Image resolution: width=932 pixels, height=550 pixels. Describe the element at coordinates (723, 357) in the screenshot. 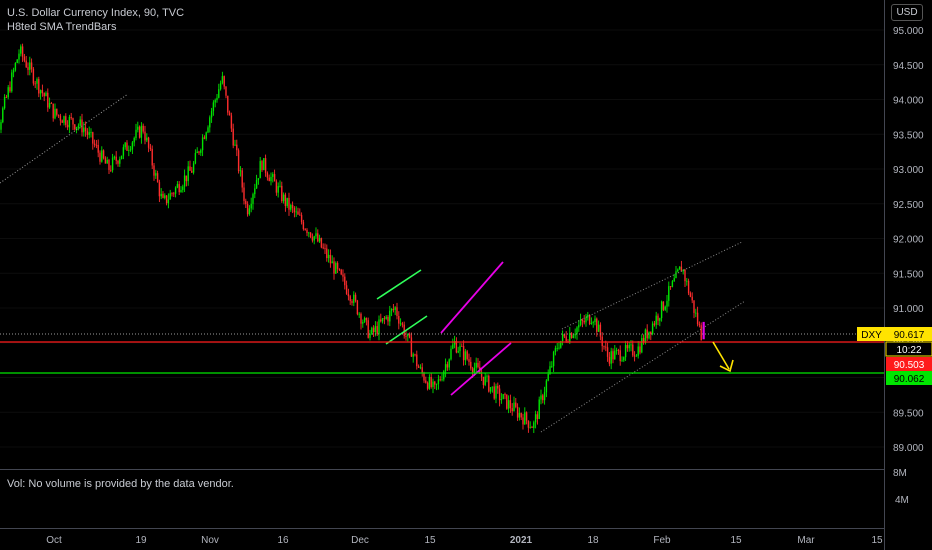

I see `forecast-arrow` at that location.